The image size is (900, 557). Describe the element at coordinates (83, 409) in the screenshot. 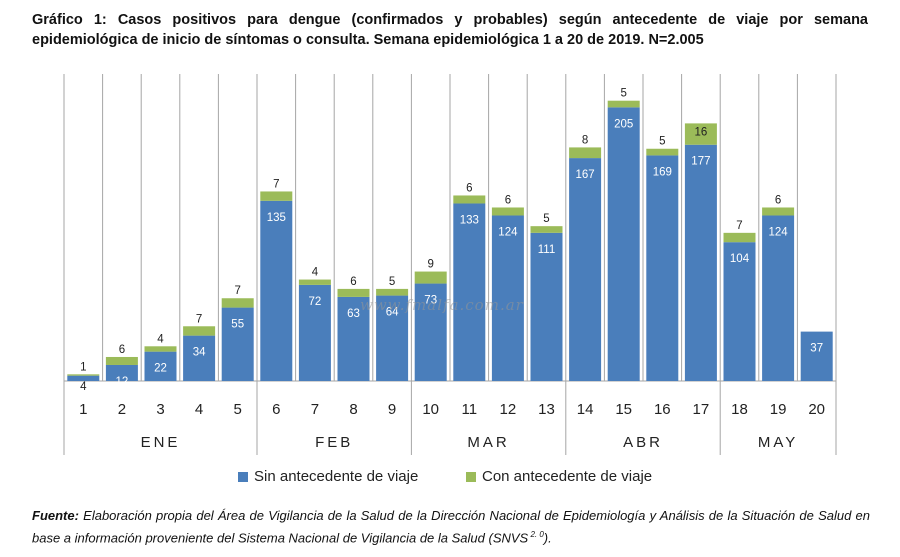

I see `x-tick-label: 1` at that location.